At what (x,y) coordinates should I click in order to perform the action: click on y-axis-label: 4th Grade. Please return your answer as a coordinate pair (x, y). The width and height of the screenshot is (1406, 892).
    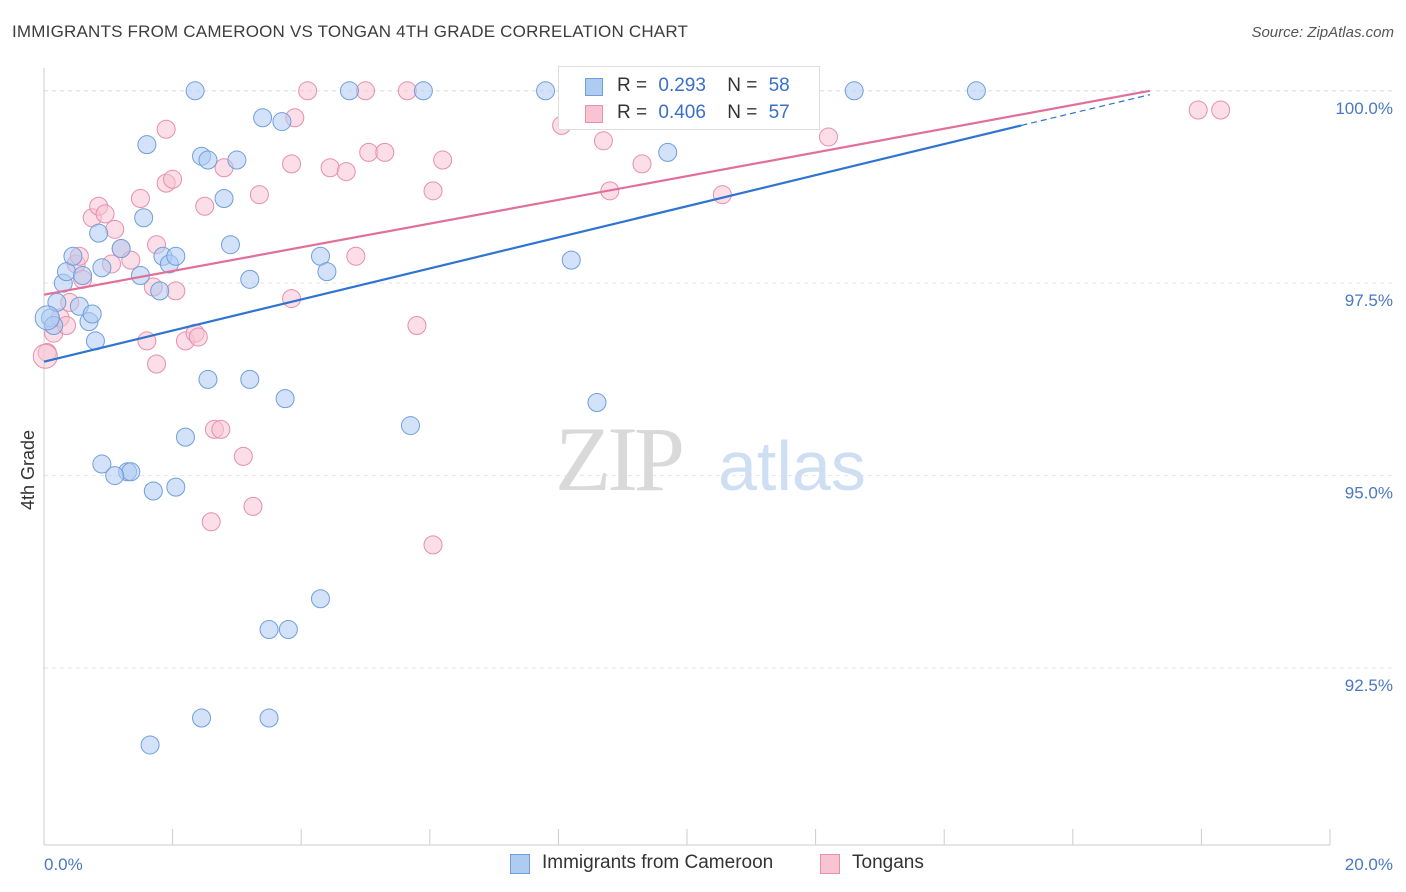
    Looking at the image, I should click on (28, 470).